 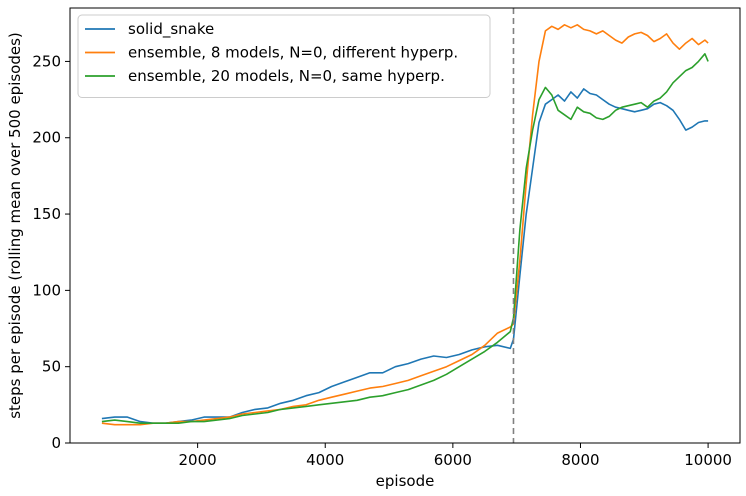 I want to click on legend-box, so click(x=284, y=56).